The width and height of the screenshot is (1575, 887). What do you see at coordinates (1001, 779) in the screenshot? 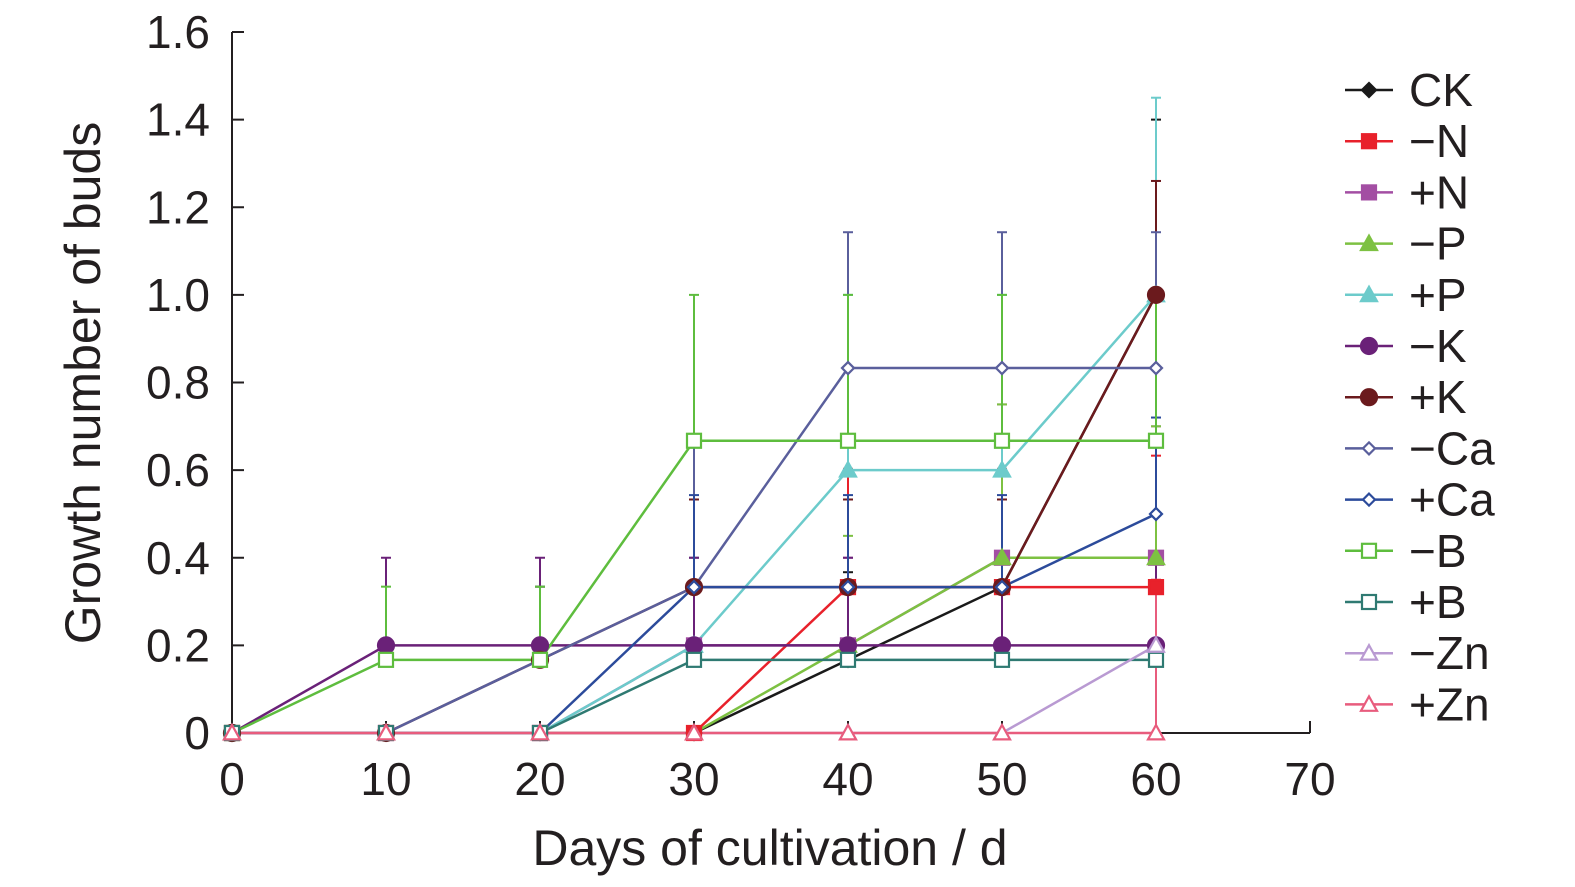
I see `x-tick-label: 50` at bounding box center [1001, 779].